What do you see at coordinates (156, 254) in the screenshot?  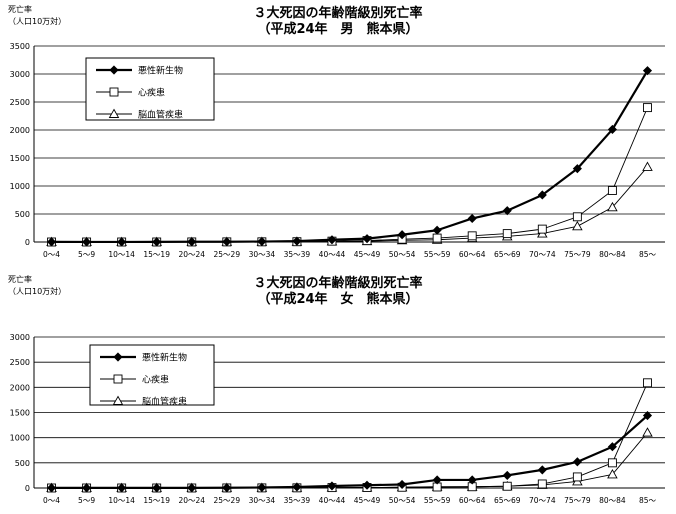 I see `x-tick-label: 15～19` at bounding box center [156, 254].